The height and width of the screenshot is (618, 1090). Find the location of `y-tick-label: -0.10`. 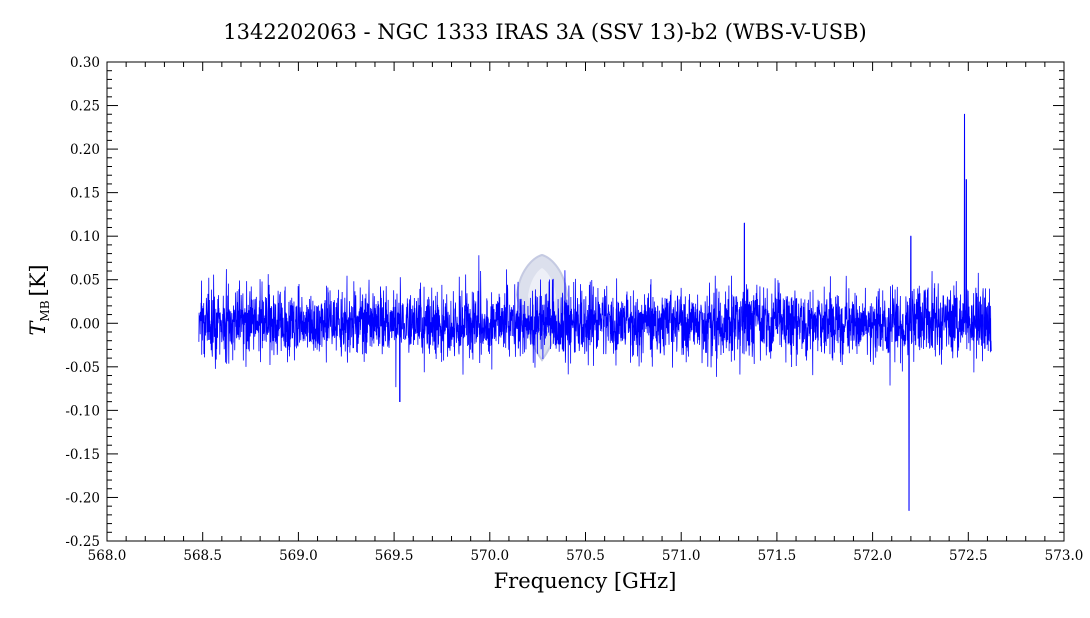

y-tick-label: -0.10 is located at coordinates (82, 411).